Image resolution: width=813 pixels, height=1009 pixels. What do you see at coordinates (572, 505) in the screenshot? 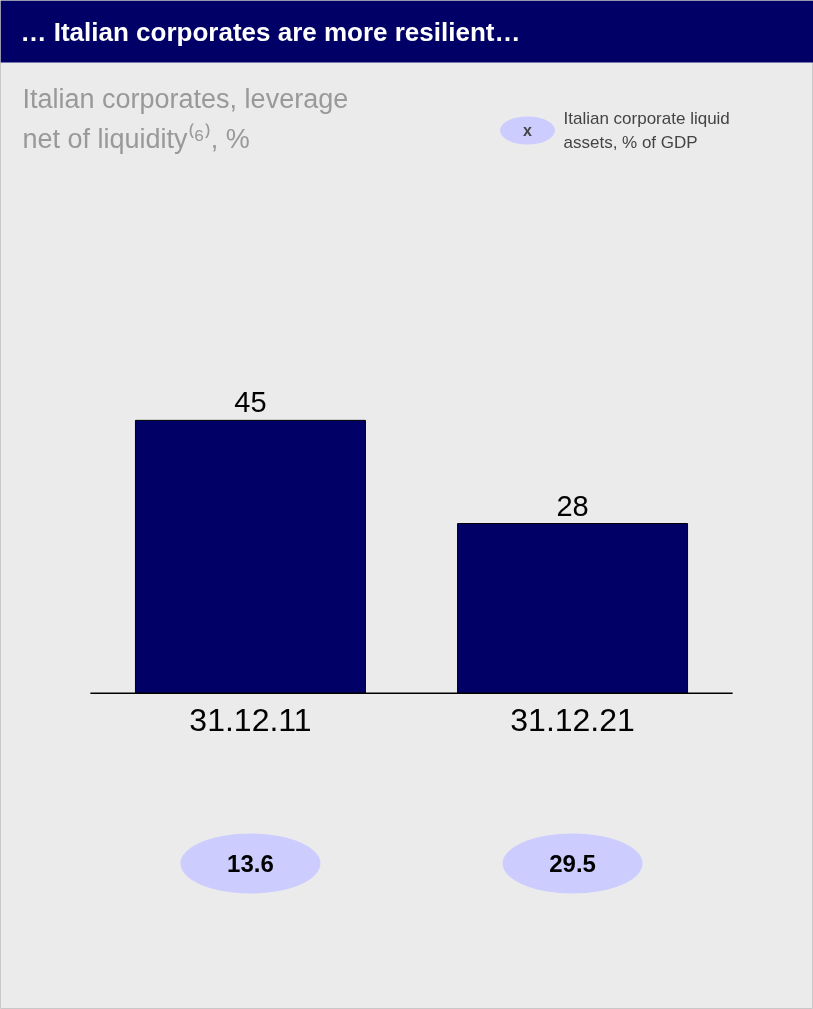
I see `data-label: 28` at bounding box center [572, 505].